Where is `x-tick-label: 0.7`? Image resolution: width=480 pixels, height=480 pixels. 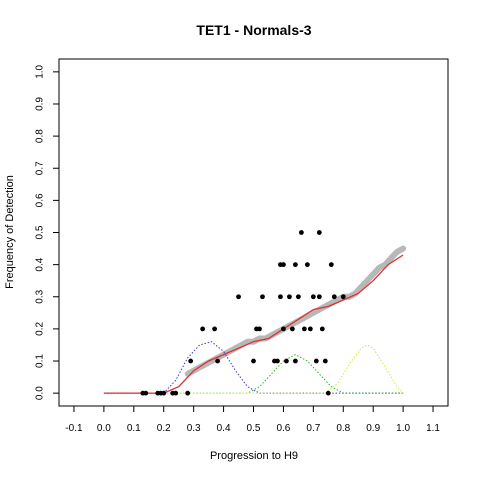
x-tick-label: 0.7 is located at coordinates (313, 428).